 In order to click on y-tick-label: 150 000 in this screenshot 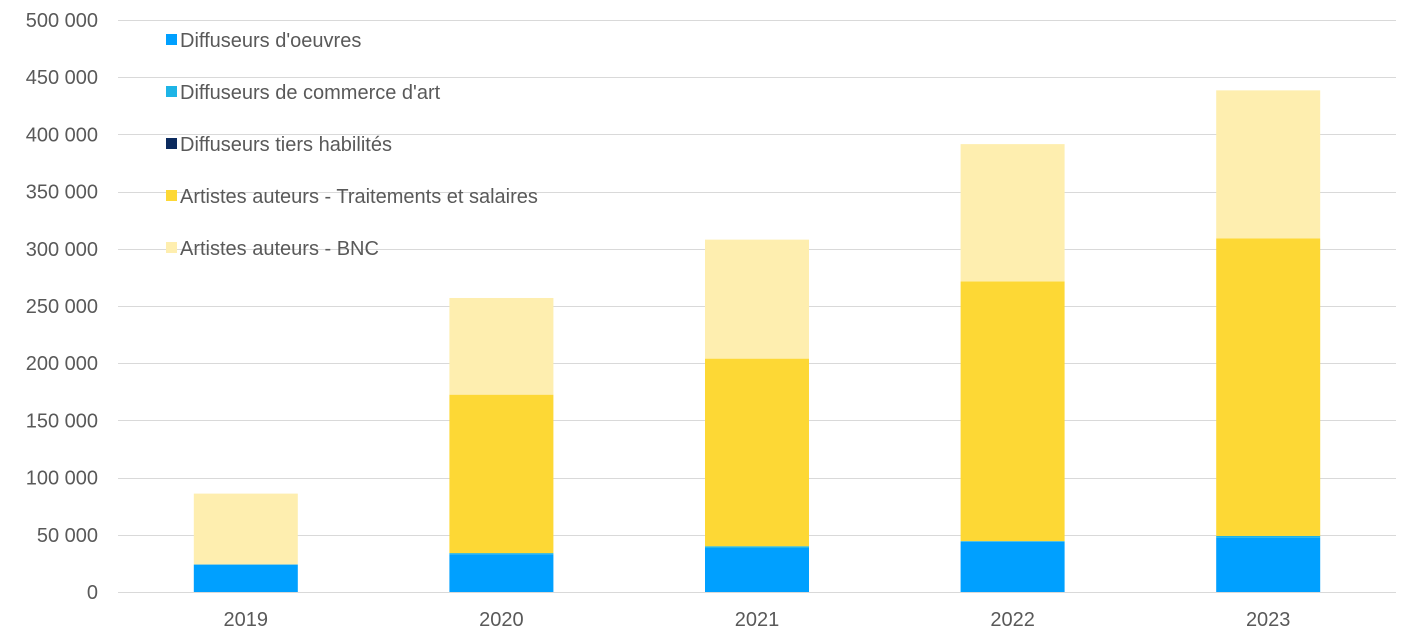, I will do `click(62, 421)`.